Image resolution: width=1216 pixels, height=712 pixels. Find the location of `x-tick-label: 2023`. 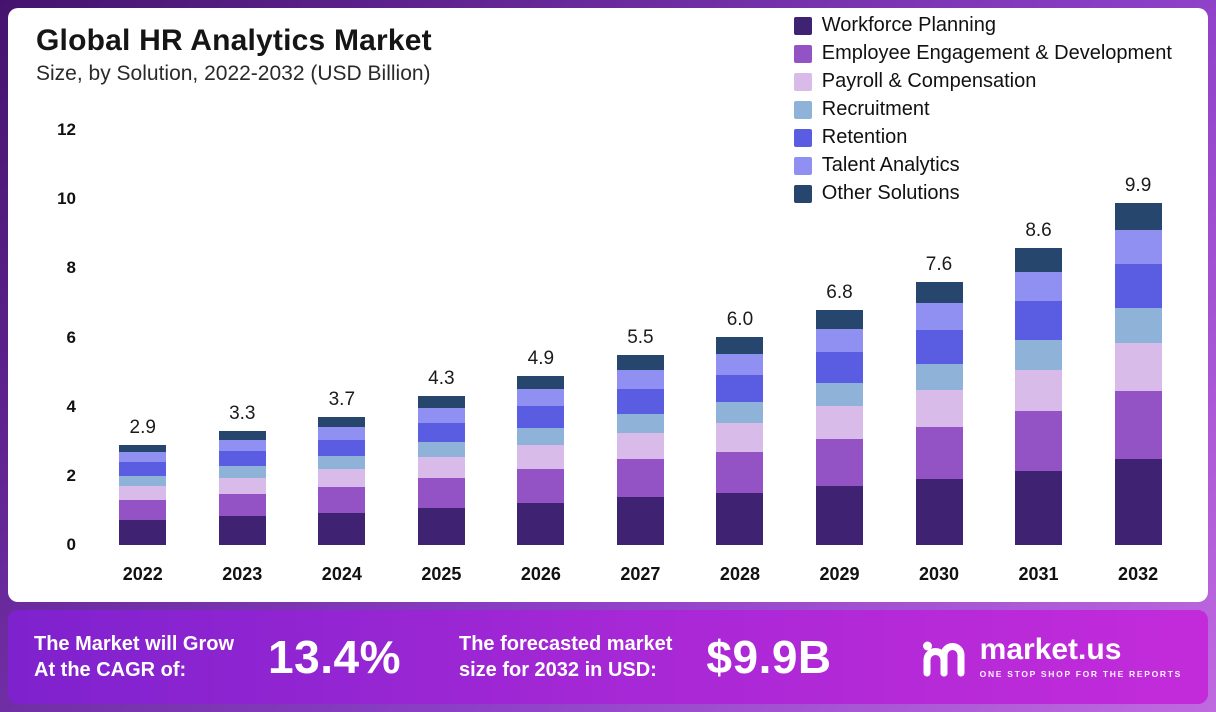

x-tick-label: 2023 is located at coordinates (242, 574).